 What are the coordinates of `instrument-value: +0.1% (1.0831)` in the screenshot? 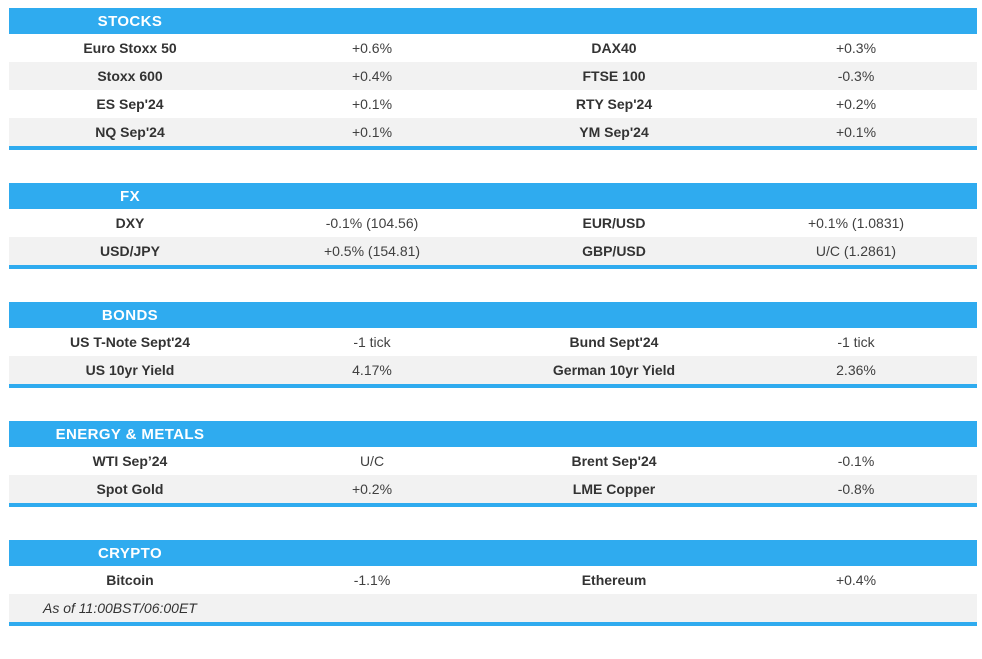 It's located at (856, 223).